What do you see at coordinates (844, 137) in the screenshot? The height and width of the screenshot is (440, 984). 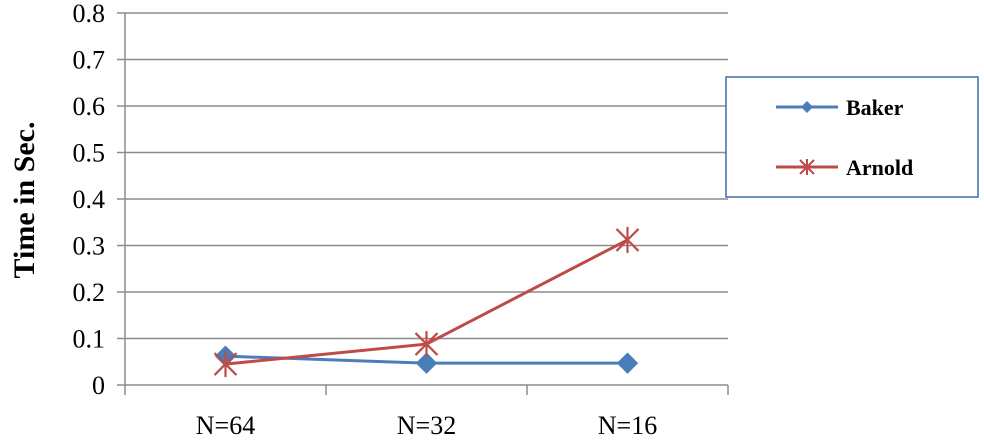 I see `legend-items: Baker Arnold` at bounding box center [844, 137].